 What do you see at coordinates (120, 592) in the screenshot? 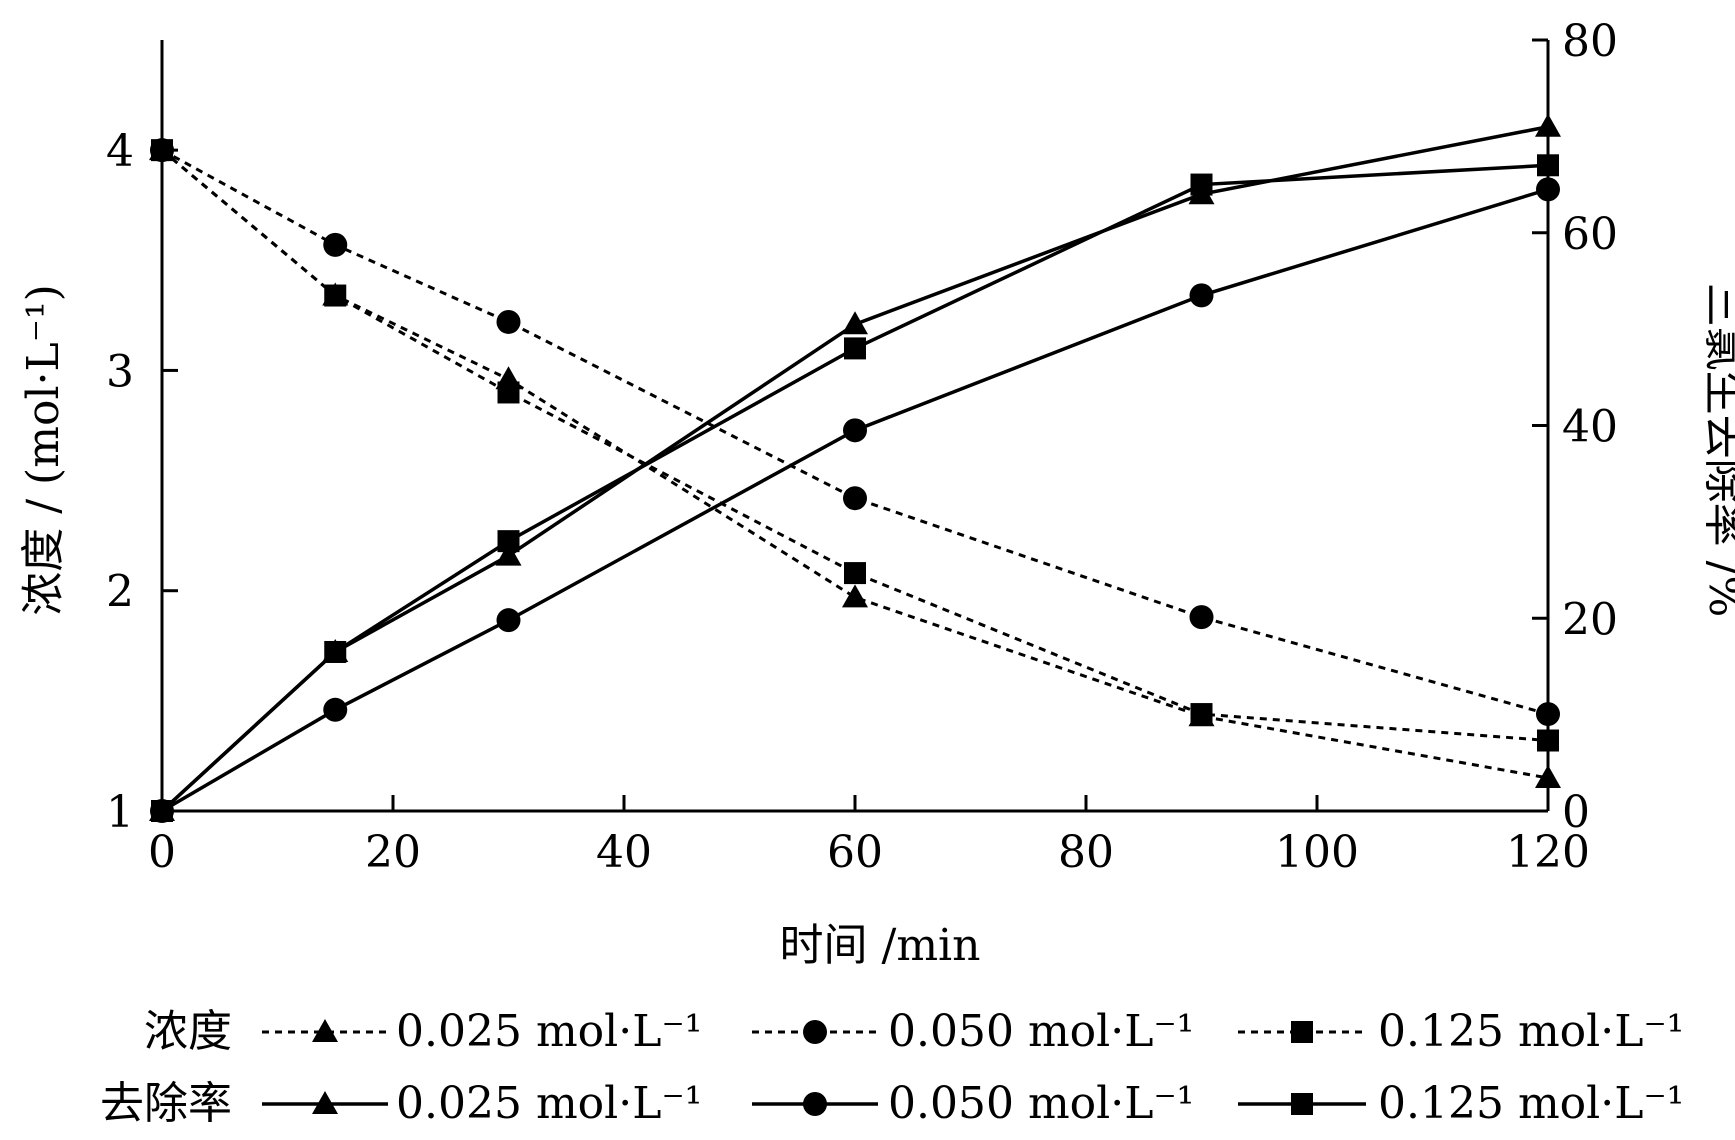
I see `y-left-tick-label: 2` at bounding box center [120, 592].